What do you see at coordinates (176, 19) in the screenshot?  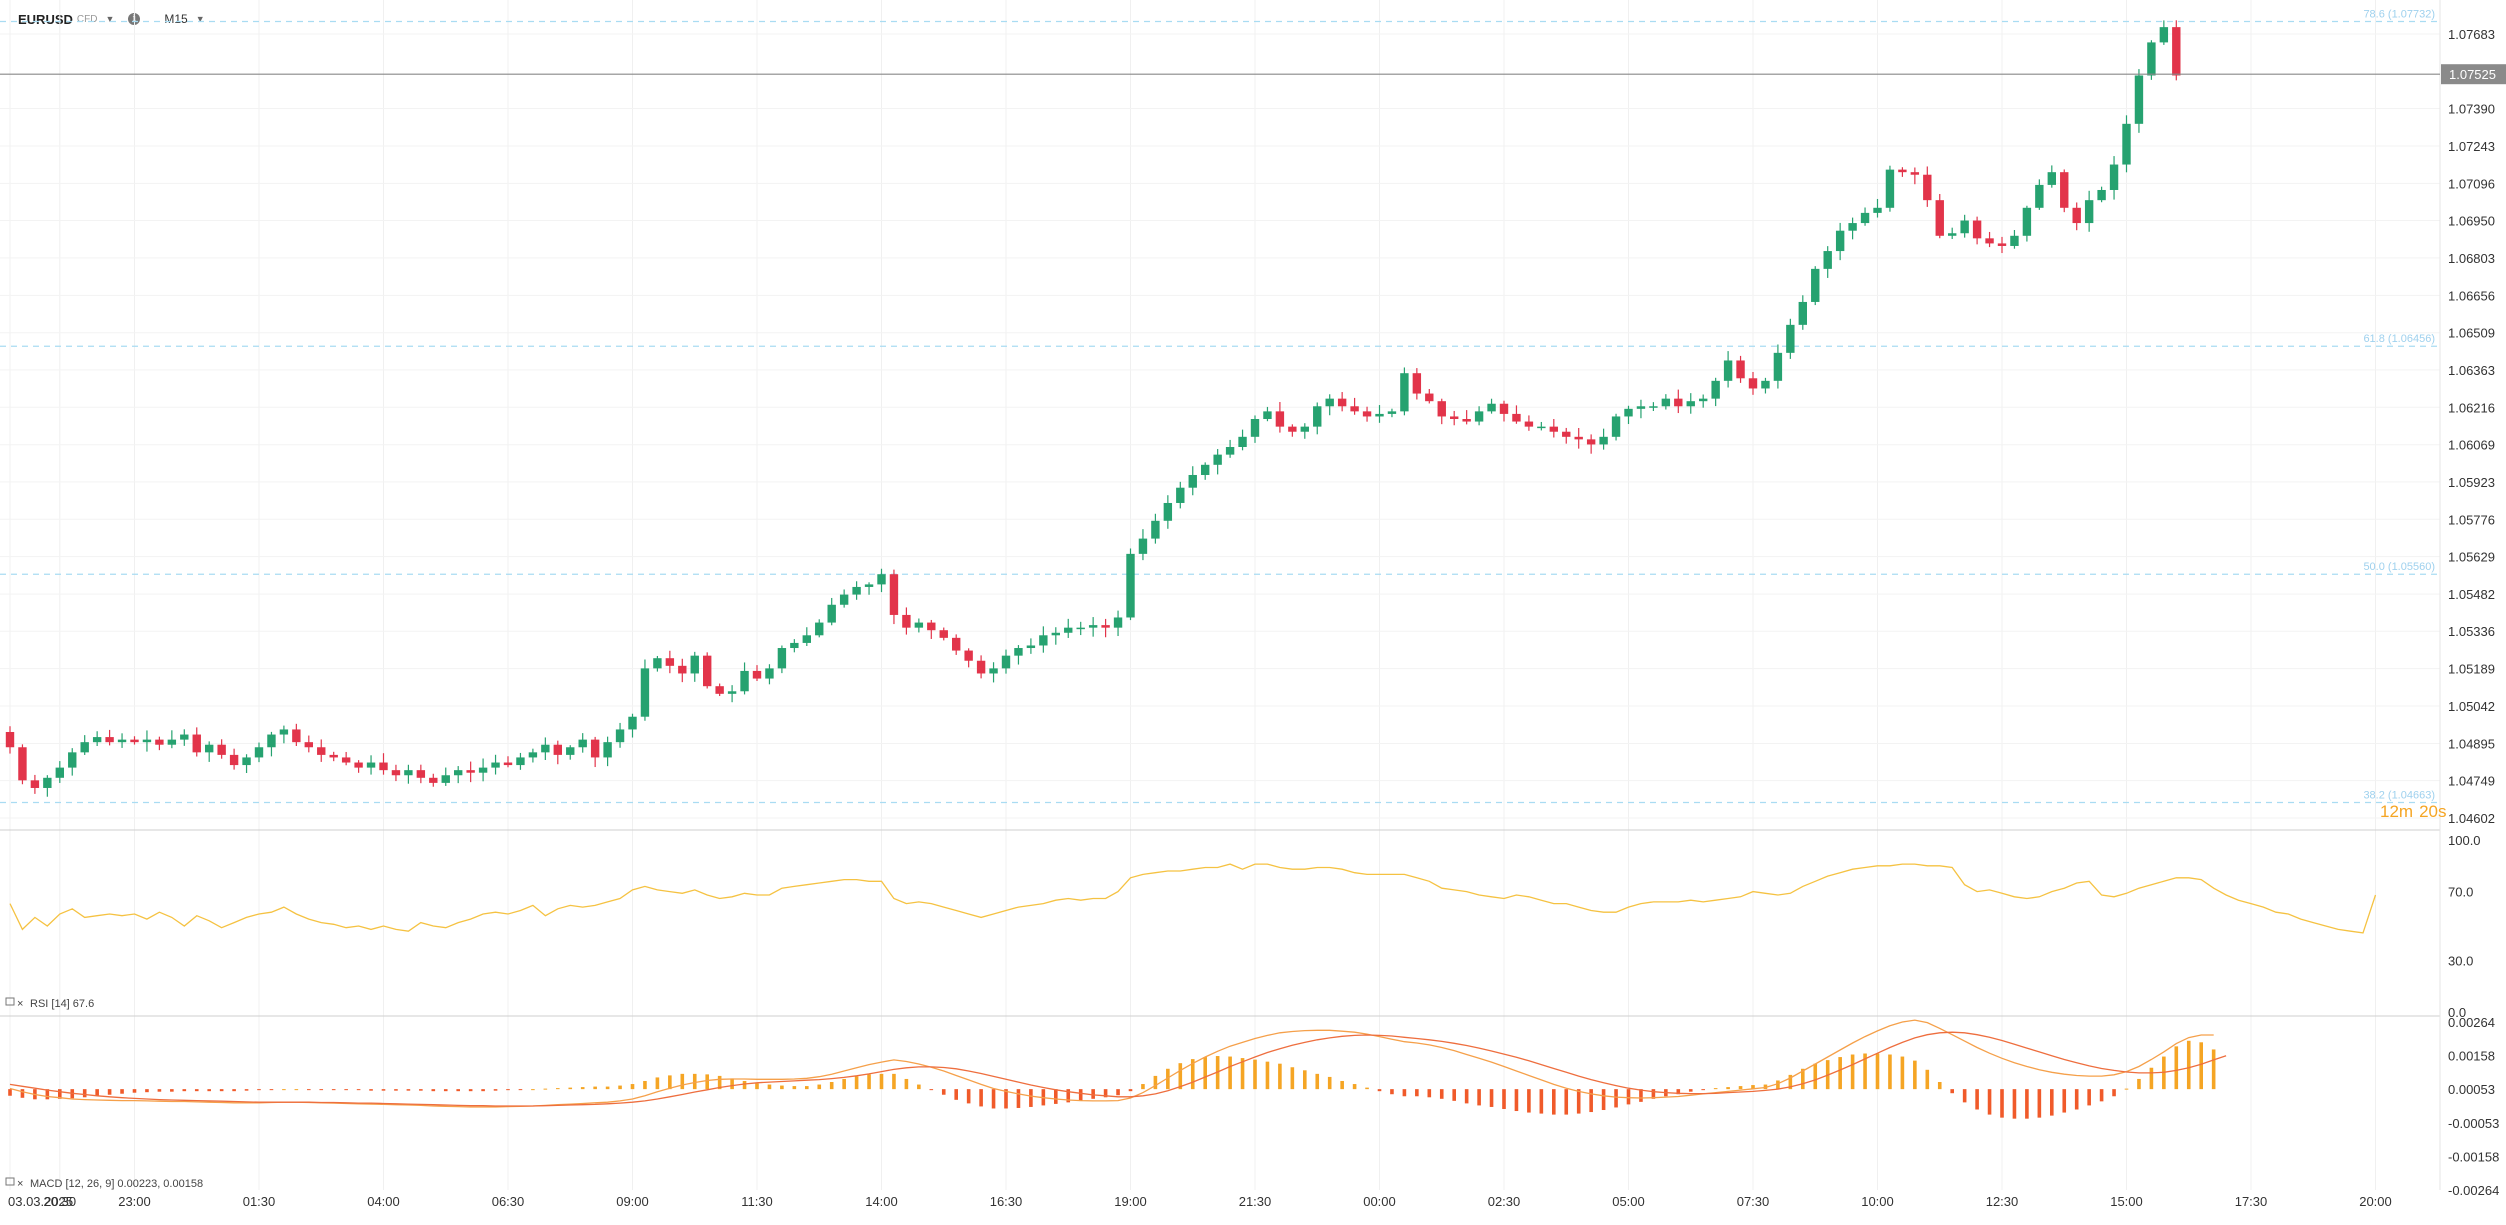 I see `timeframe-selector: M15` at bounding box center [176, 19].